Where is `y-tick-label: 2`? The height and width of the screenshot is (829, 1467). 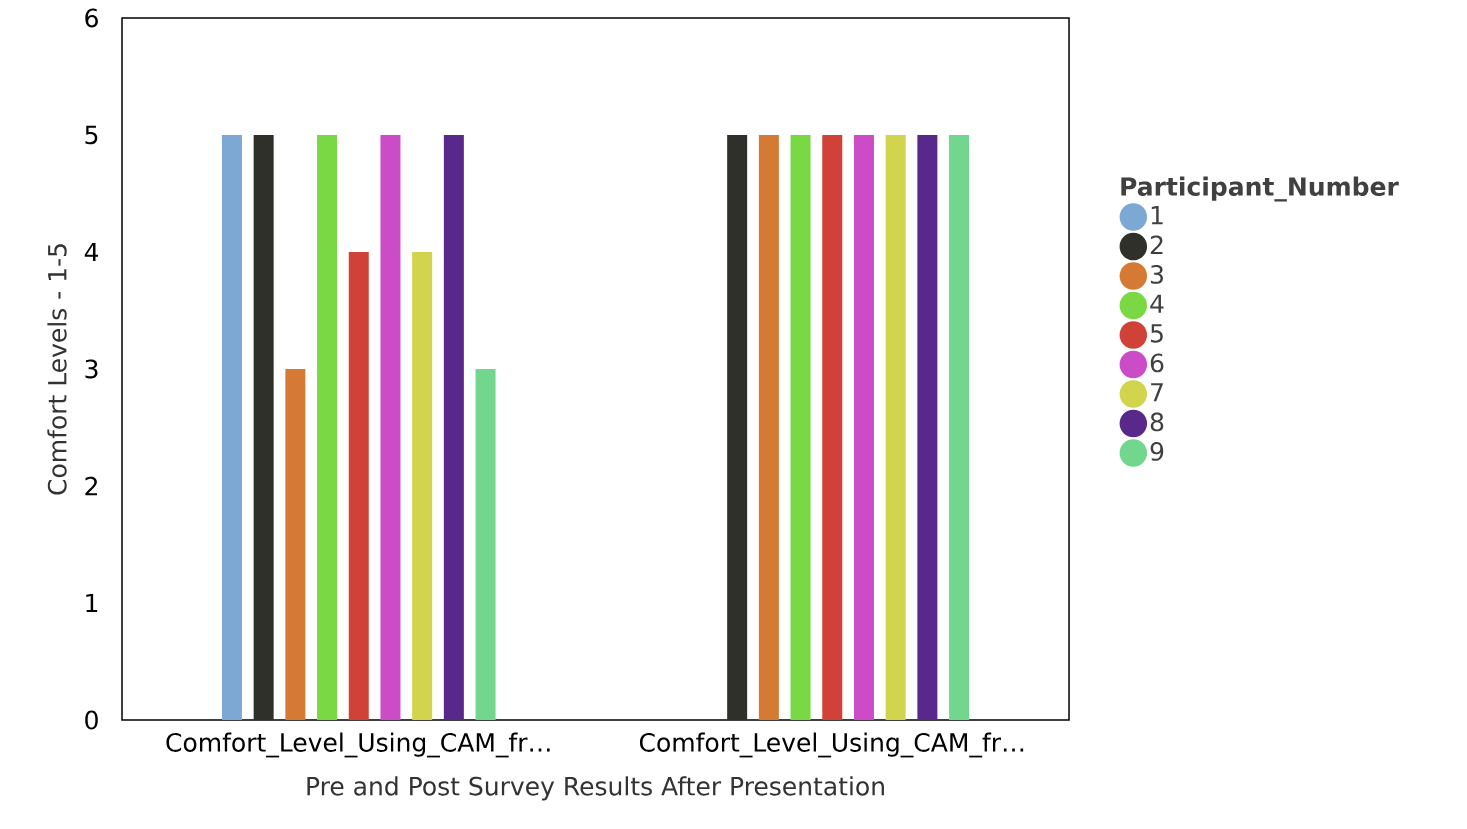 y-tick-label: 2 is located at coordinates (91, 486).